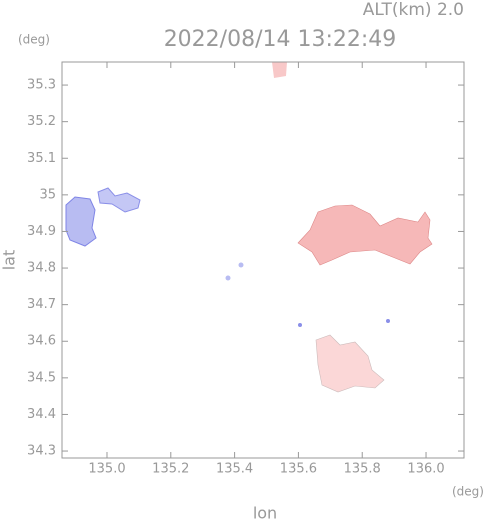 Image resolution: width=491 pixels, height=525 pixels. Describe the element at coordinates (265, 513) in the screenshot. I see `x-axis-label: lon` at that location.